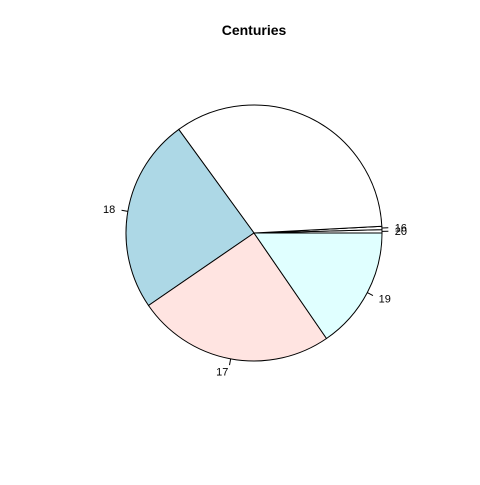 The width and height of the screenshot is (480, 485). What do you see at coordinates (222, 372) in the screenshot?
I see `slice-label-17: 17` at bounding box center [222, 372].